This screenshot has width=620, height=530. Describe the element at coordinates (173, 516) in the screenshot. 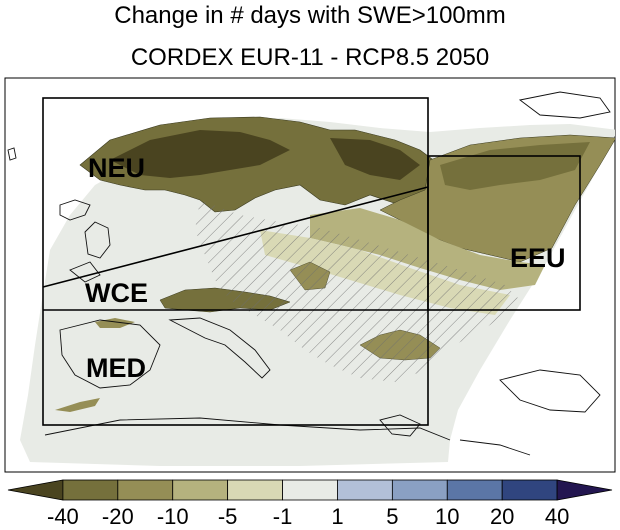

I see `colorbar-tick-label: -10` at that location.